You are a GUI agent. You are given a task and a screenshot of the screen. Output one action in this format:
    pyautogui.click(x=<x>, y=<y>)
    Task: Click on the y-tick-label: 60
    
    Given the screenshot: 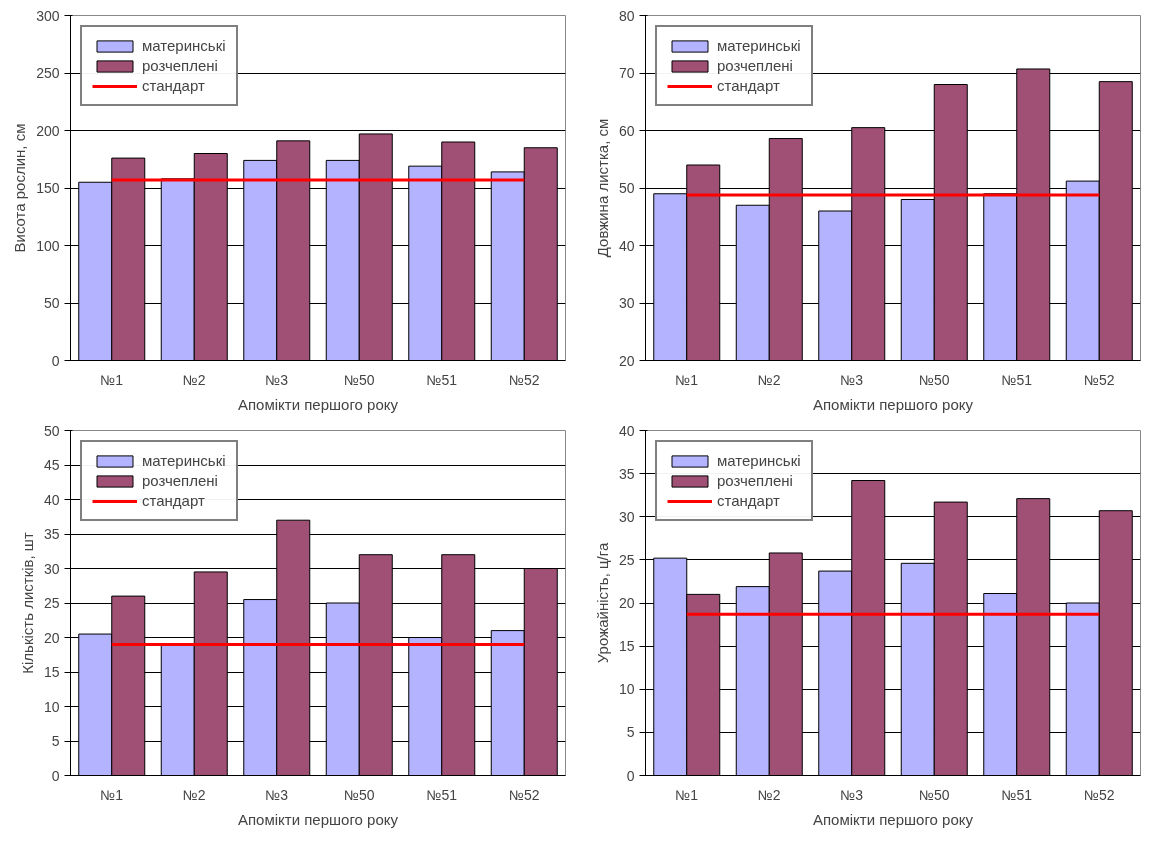 What is the action you would take?
    pyautogui.click(x=626, y=130)
    